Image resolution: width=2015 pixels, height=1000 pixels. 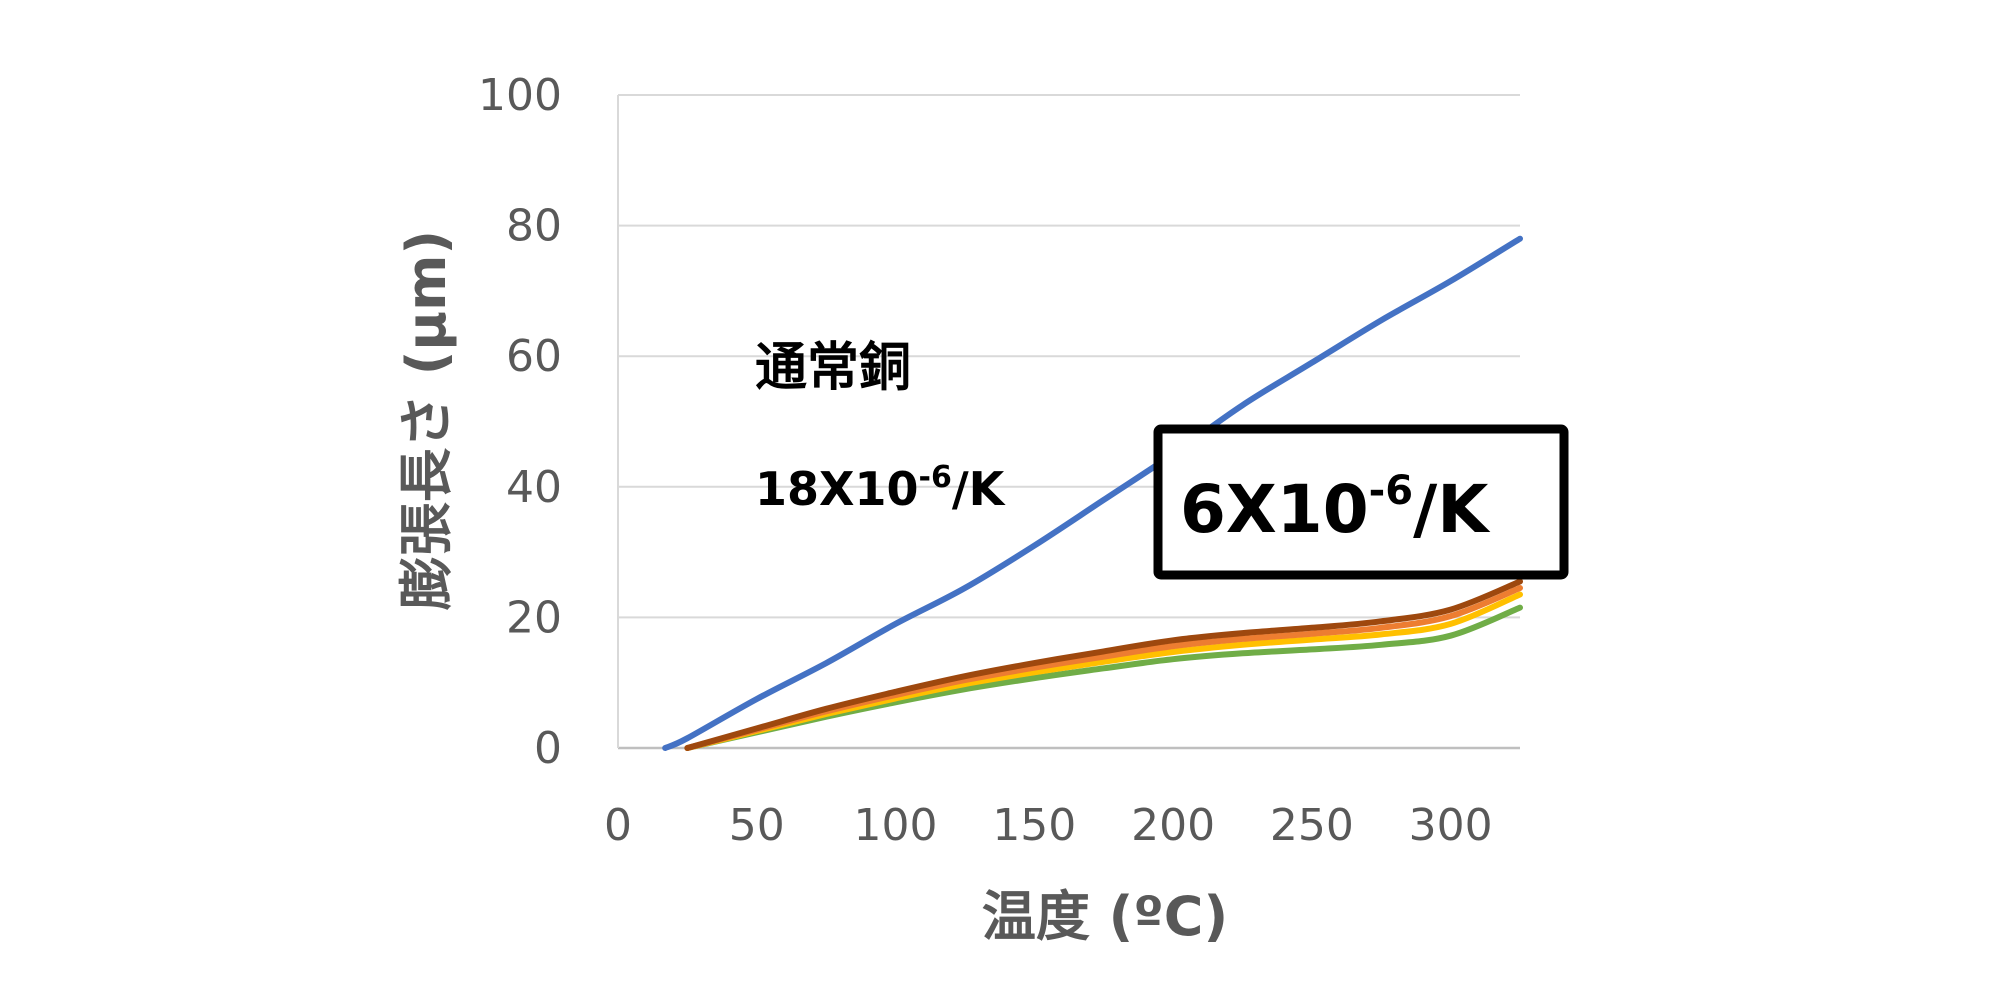 What do you see at coordinates (534, 487) in the screenshot?
I see `y-tick-label: 40` at bounding box center [534, 487].